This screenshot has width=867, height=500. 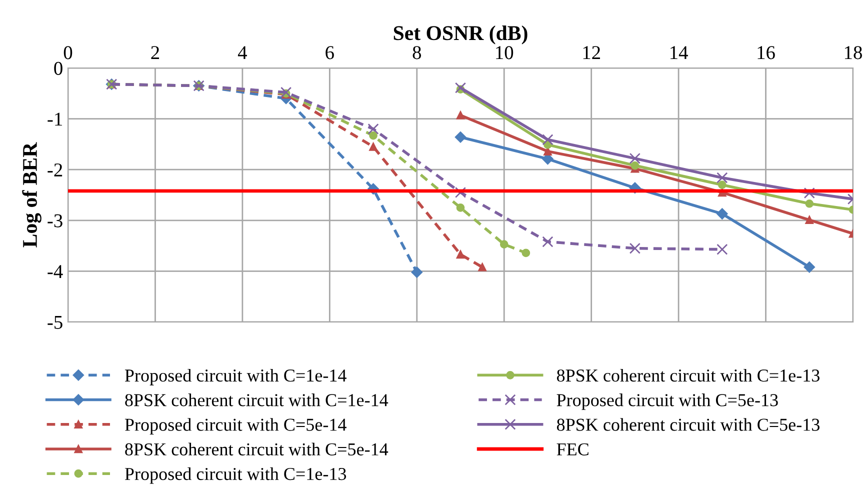 What do you see at coordinates (55, 271) in the screenshot?
I see `y-tick-label: -4` at bounding box center [55, 271].